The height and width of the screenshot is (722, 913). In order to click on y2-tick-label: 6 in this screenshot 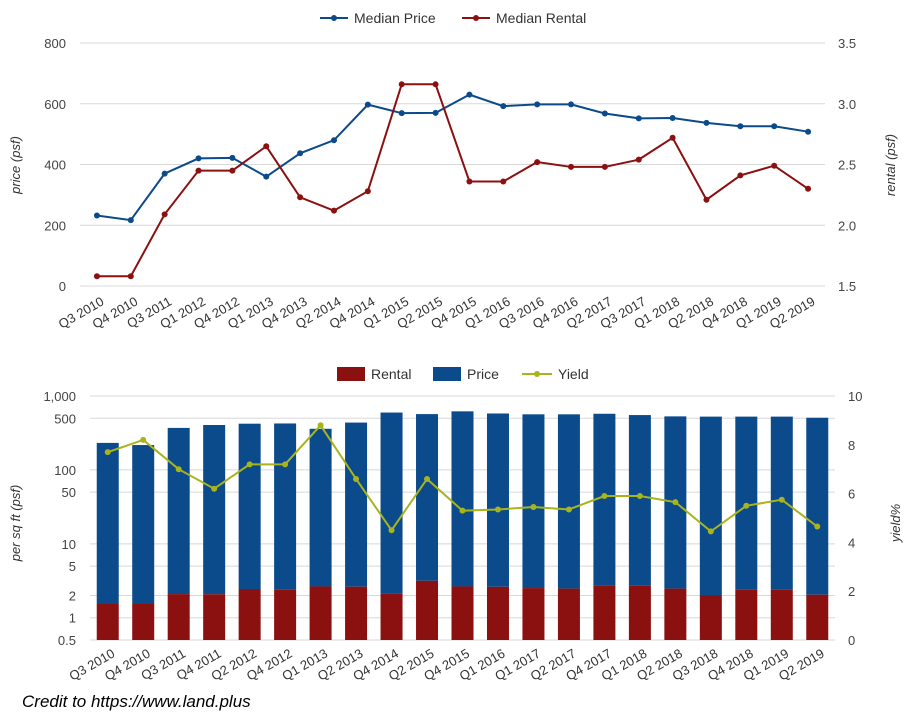, I will do `click(851, 494)`.